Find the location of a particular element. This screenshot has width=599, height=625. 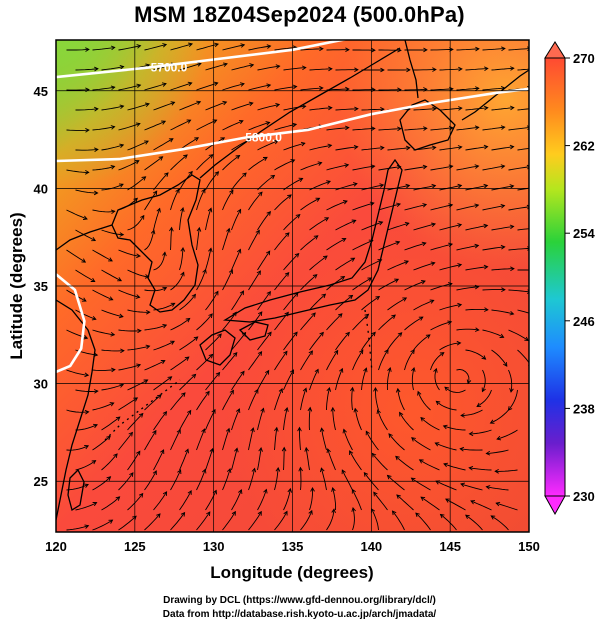

contour-label: 5800.0 is located at coordinates (263, 138).